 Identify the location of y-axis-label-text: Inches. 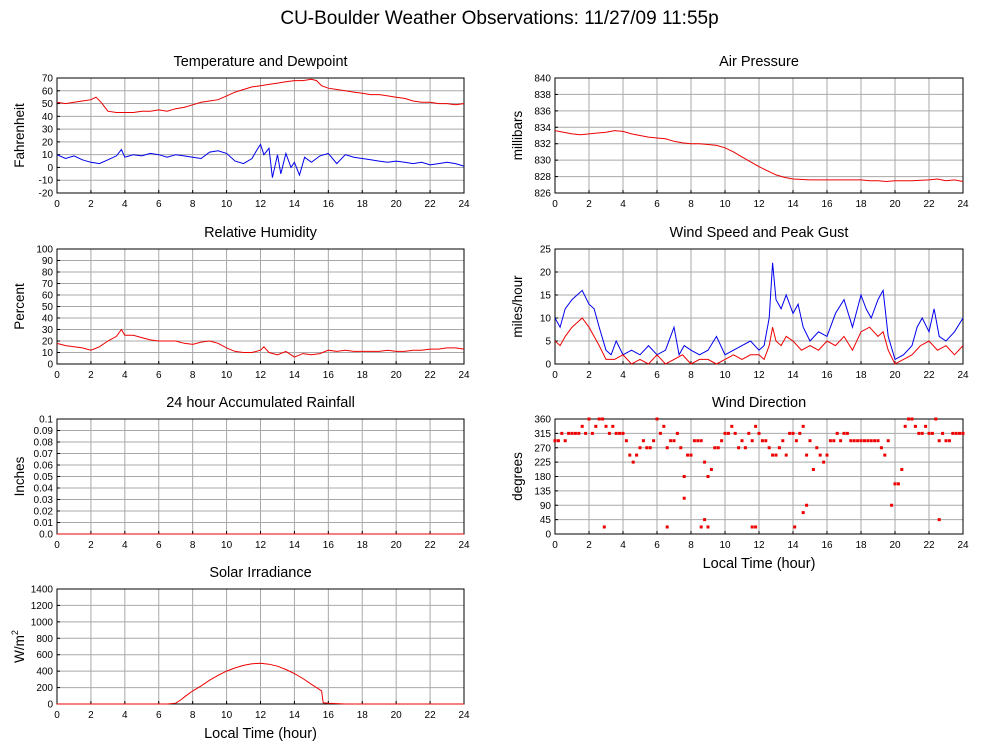
(19, 476).